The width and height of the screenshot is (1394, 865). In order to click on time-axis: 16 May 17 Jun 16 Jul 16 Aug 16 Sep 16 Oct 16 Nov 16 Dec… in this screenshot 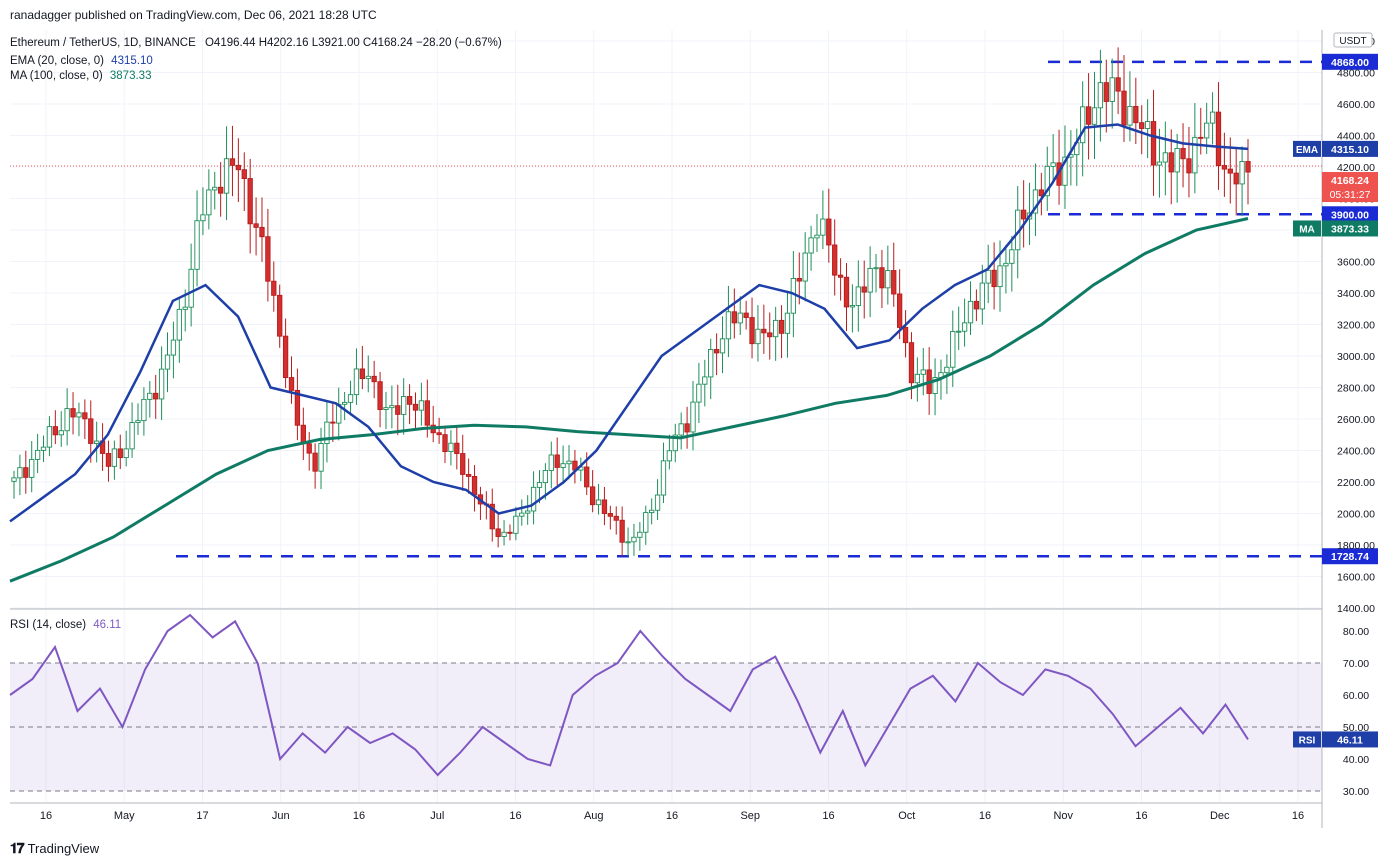, I will do `click(672, 816)`.